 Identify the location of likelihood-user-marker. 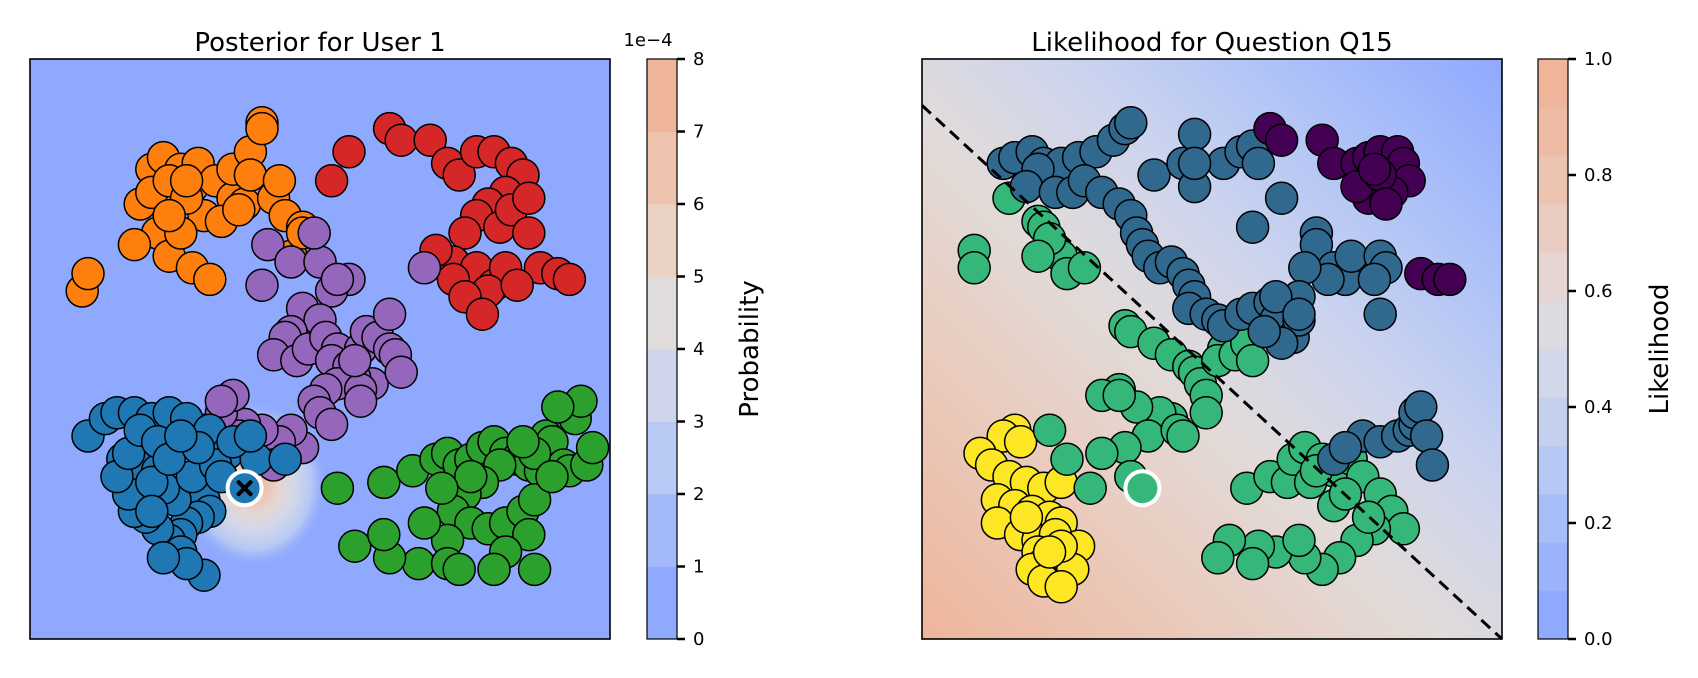
(1142, 488).